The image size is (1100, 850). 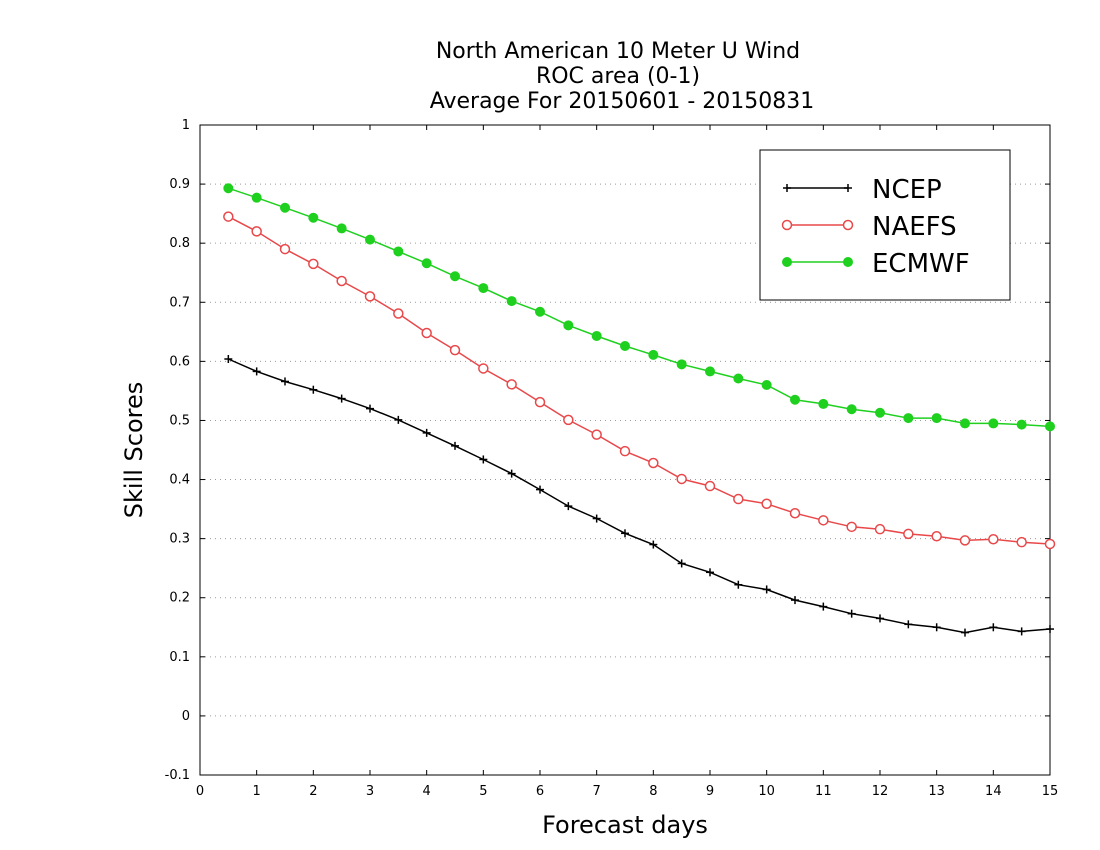 I want to click on y-tick-label: 1, so click(x=186, y=125).